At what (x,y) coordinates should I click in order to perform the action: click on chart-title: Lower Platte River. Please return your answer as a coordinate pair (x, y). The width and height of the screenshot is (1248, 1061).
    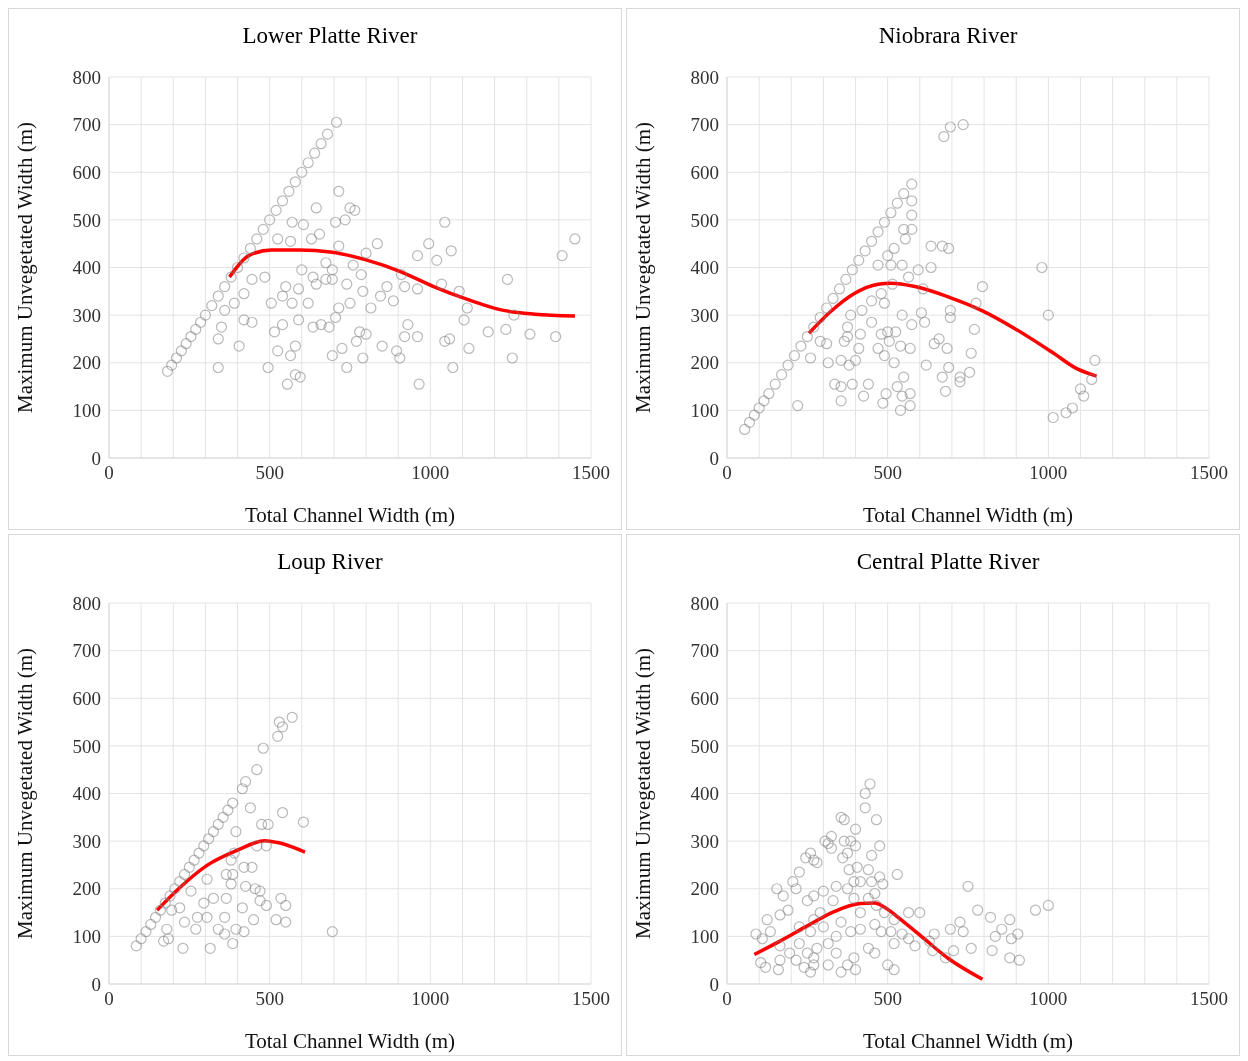
    Looking at the image, I should click on (330, 36).